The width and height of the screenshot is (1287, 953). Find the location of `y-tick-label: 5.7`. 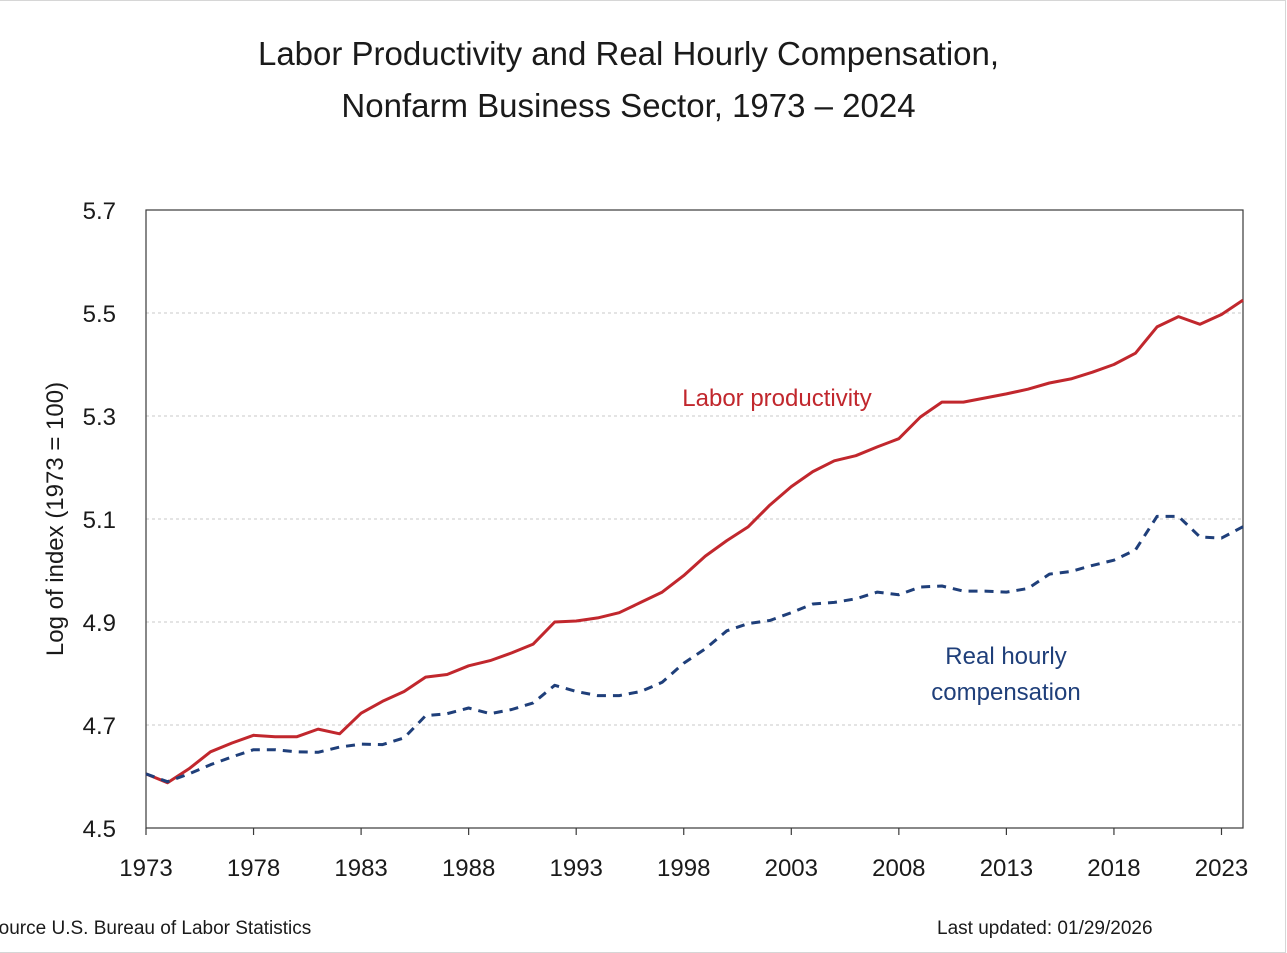

y-tick-label: 5.7 is located at coordinates (99, 211).